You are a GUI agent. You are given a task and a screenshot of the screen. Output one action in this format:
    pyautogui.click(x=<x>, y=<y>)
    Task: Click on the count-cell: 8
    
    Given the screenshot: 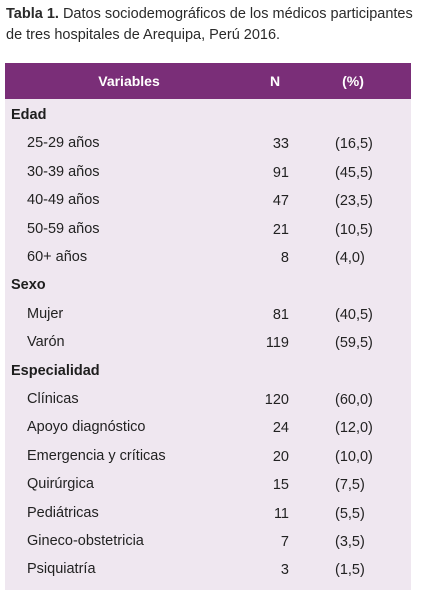 What is the action you would take?
    pyautogui.click(x=284, y=258)
    